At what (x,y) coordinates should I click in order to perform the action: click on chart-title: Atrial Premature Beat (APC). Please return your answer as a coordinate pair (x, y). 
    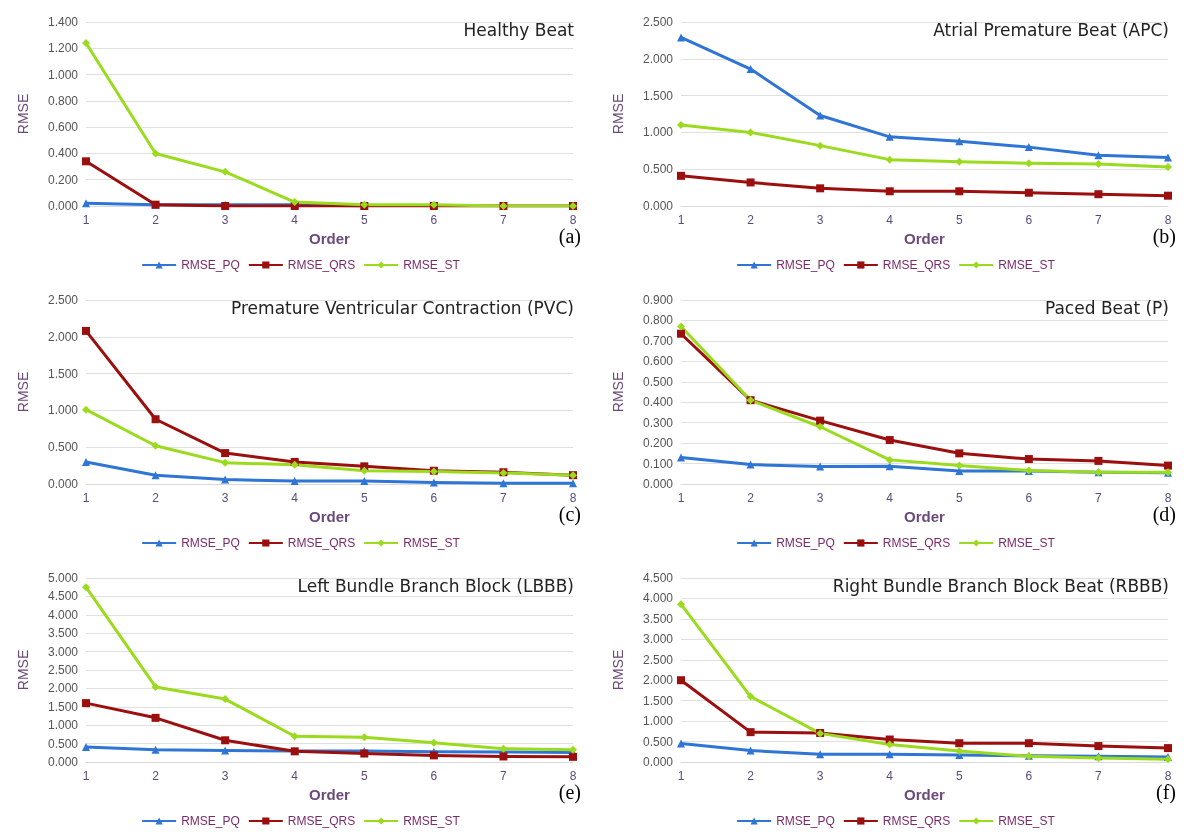
    Looking at the image, I should click on (1051, 29).